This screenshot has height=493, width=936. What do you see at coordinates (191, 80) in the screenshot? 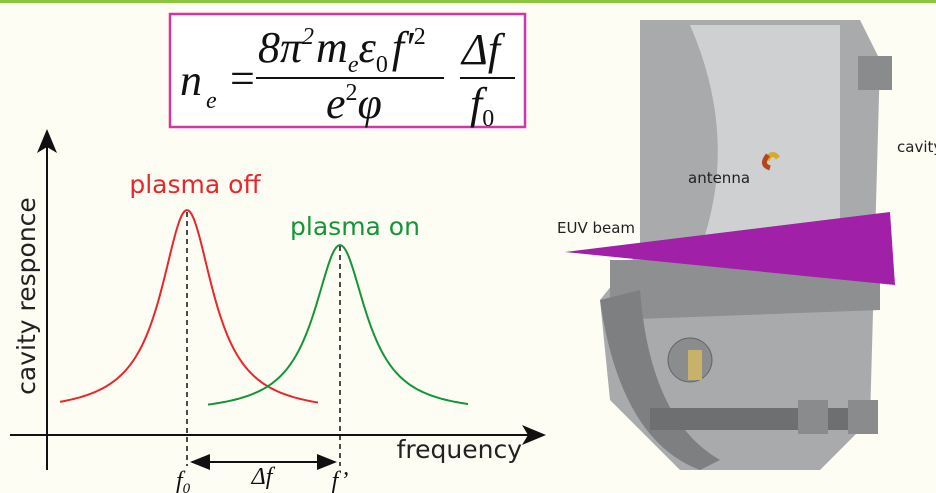
I see `formula-lhs: n` at bounding box center [191, 80].